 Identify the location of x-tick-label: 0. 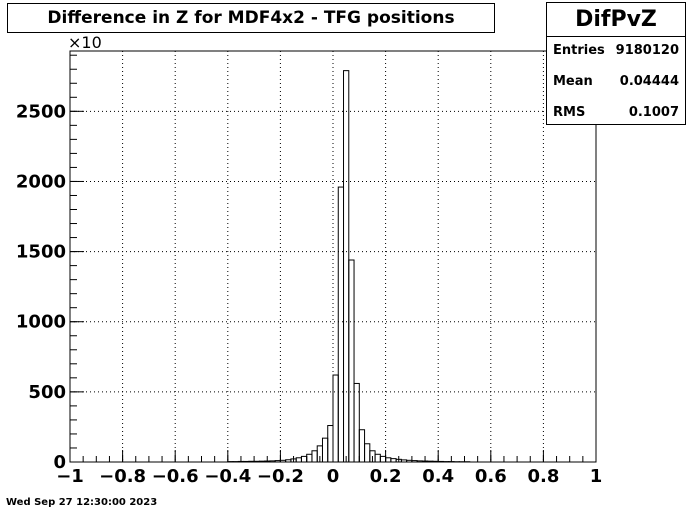
(333, 476).